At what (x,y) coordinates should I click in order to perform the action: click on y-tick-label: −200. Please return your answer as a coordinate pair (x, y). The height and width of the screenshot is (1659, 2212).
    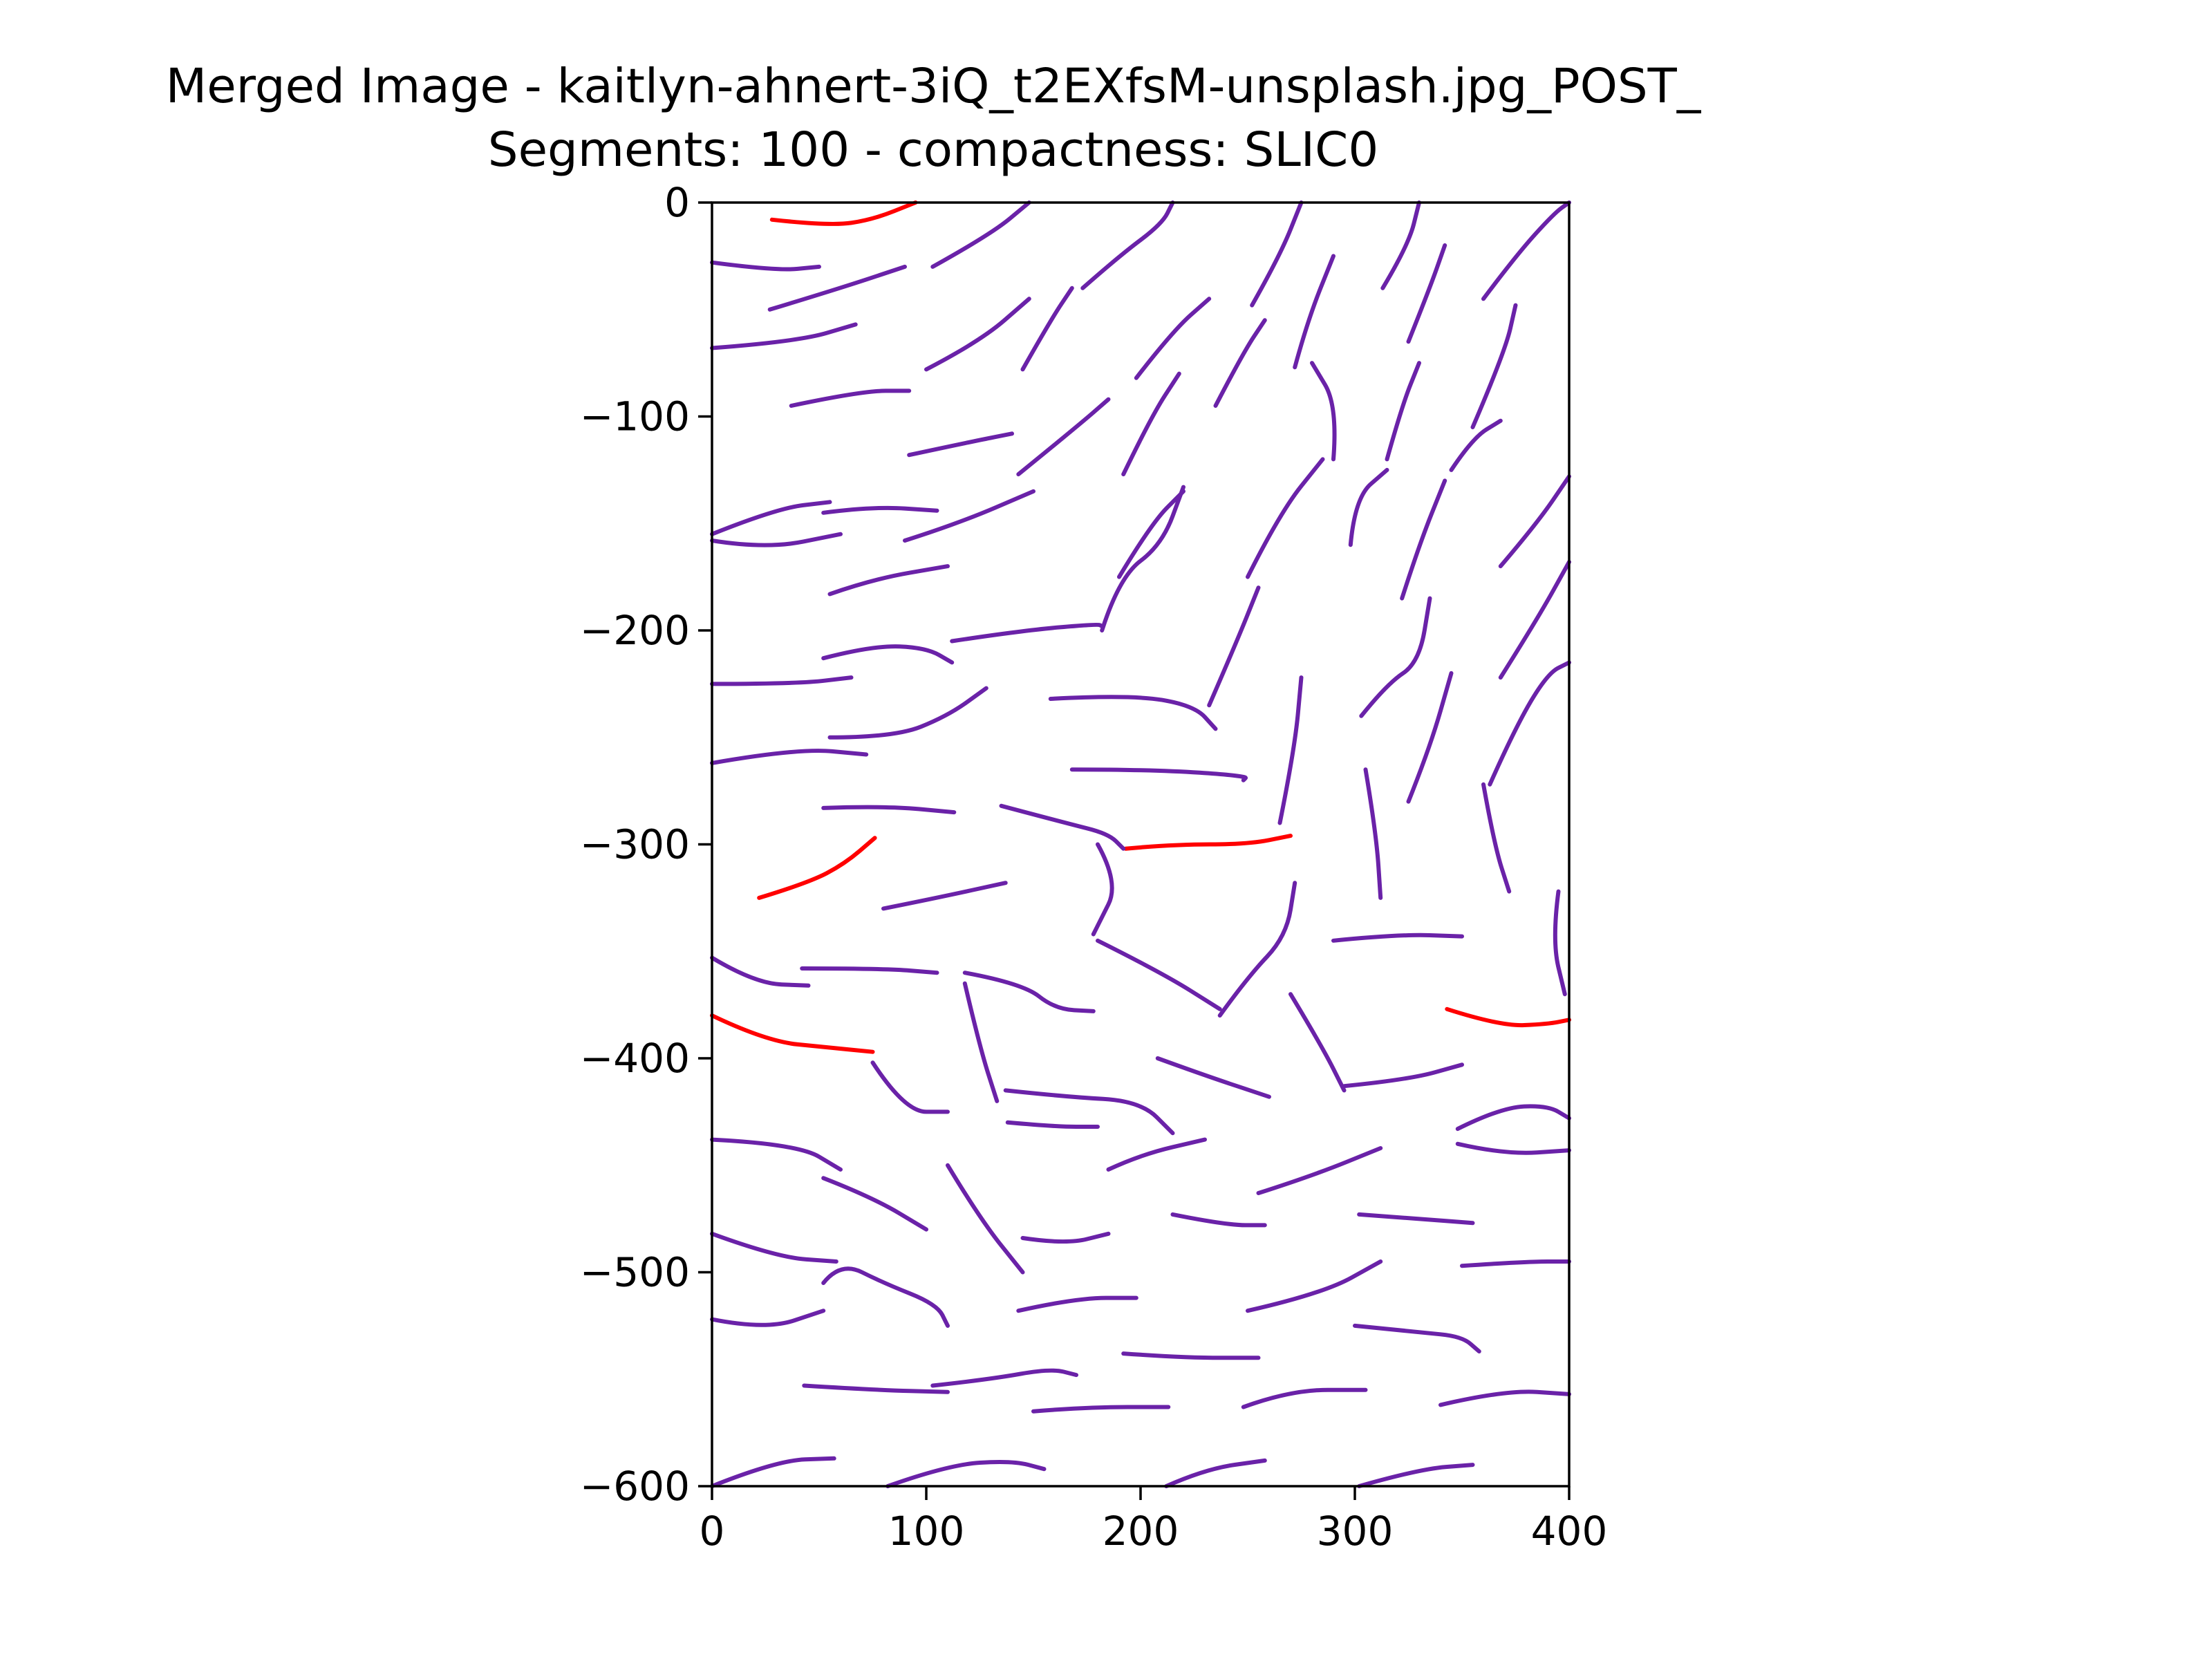
    Looking at the image, I should click on (635, 630).